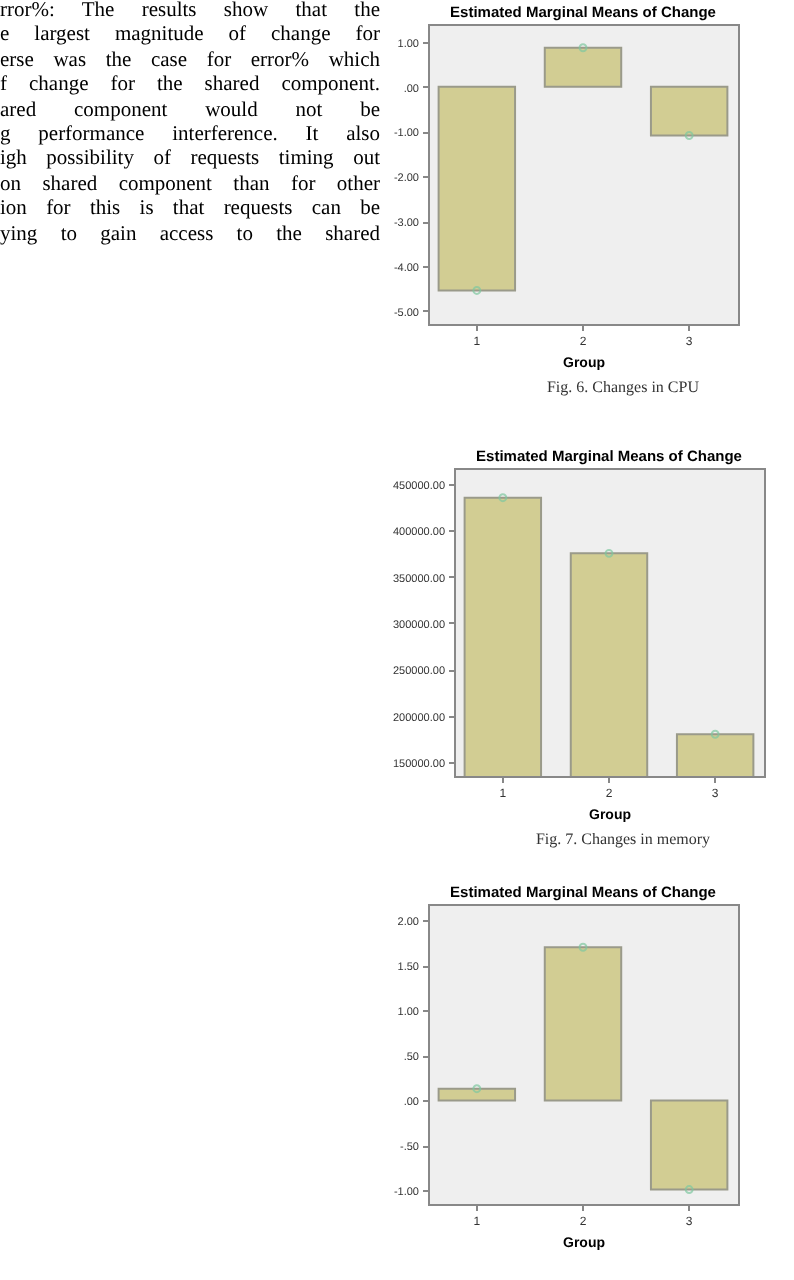 The width and height of the screenshot is (794, 1280). Describe the element at coordinates (190, 211) in the screenshot. I see `text: ion for this is that requests can be` at that location.